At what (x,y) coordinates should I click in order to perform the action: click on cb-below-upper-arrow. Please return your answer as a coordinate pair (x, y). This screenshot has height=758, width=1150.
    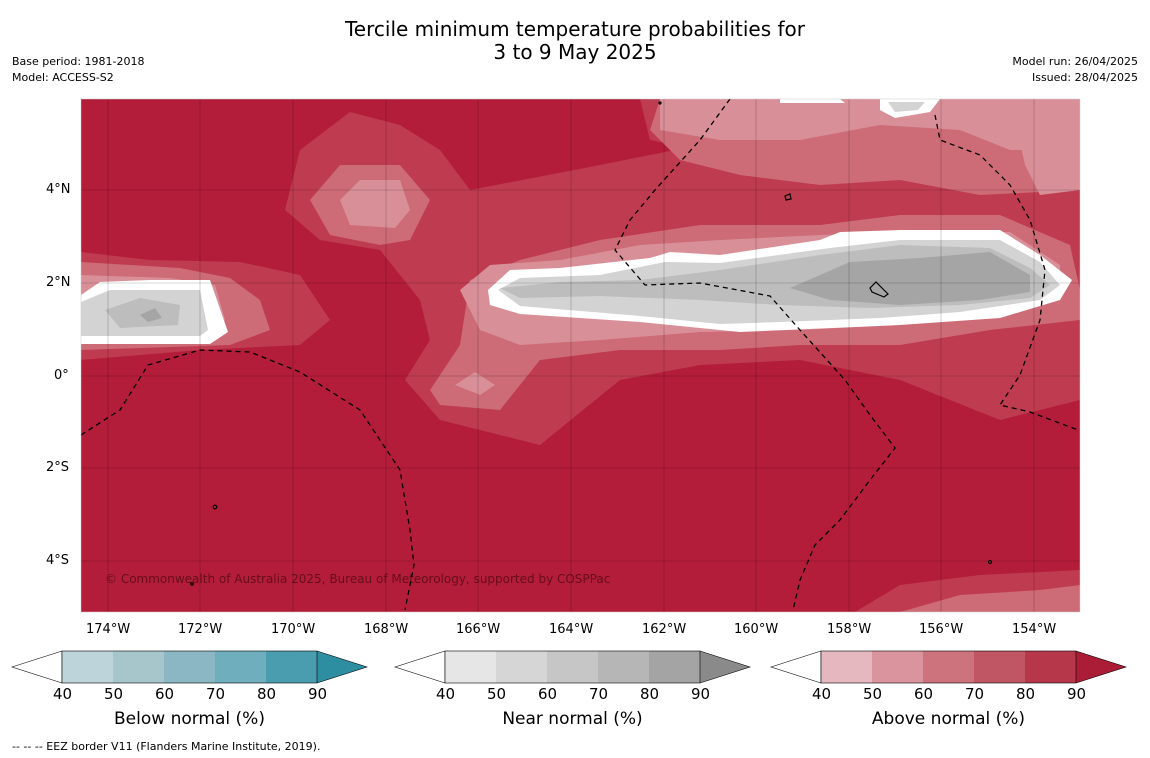
    Looking at the image, I should click on (342, 667).